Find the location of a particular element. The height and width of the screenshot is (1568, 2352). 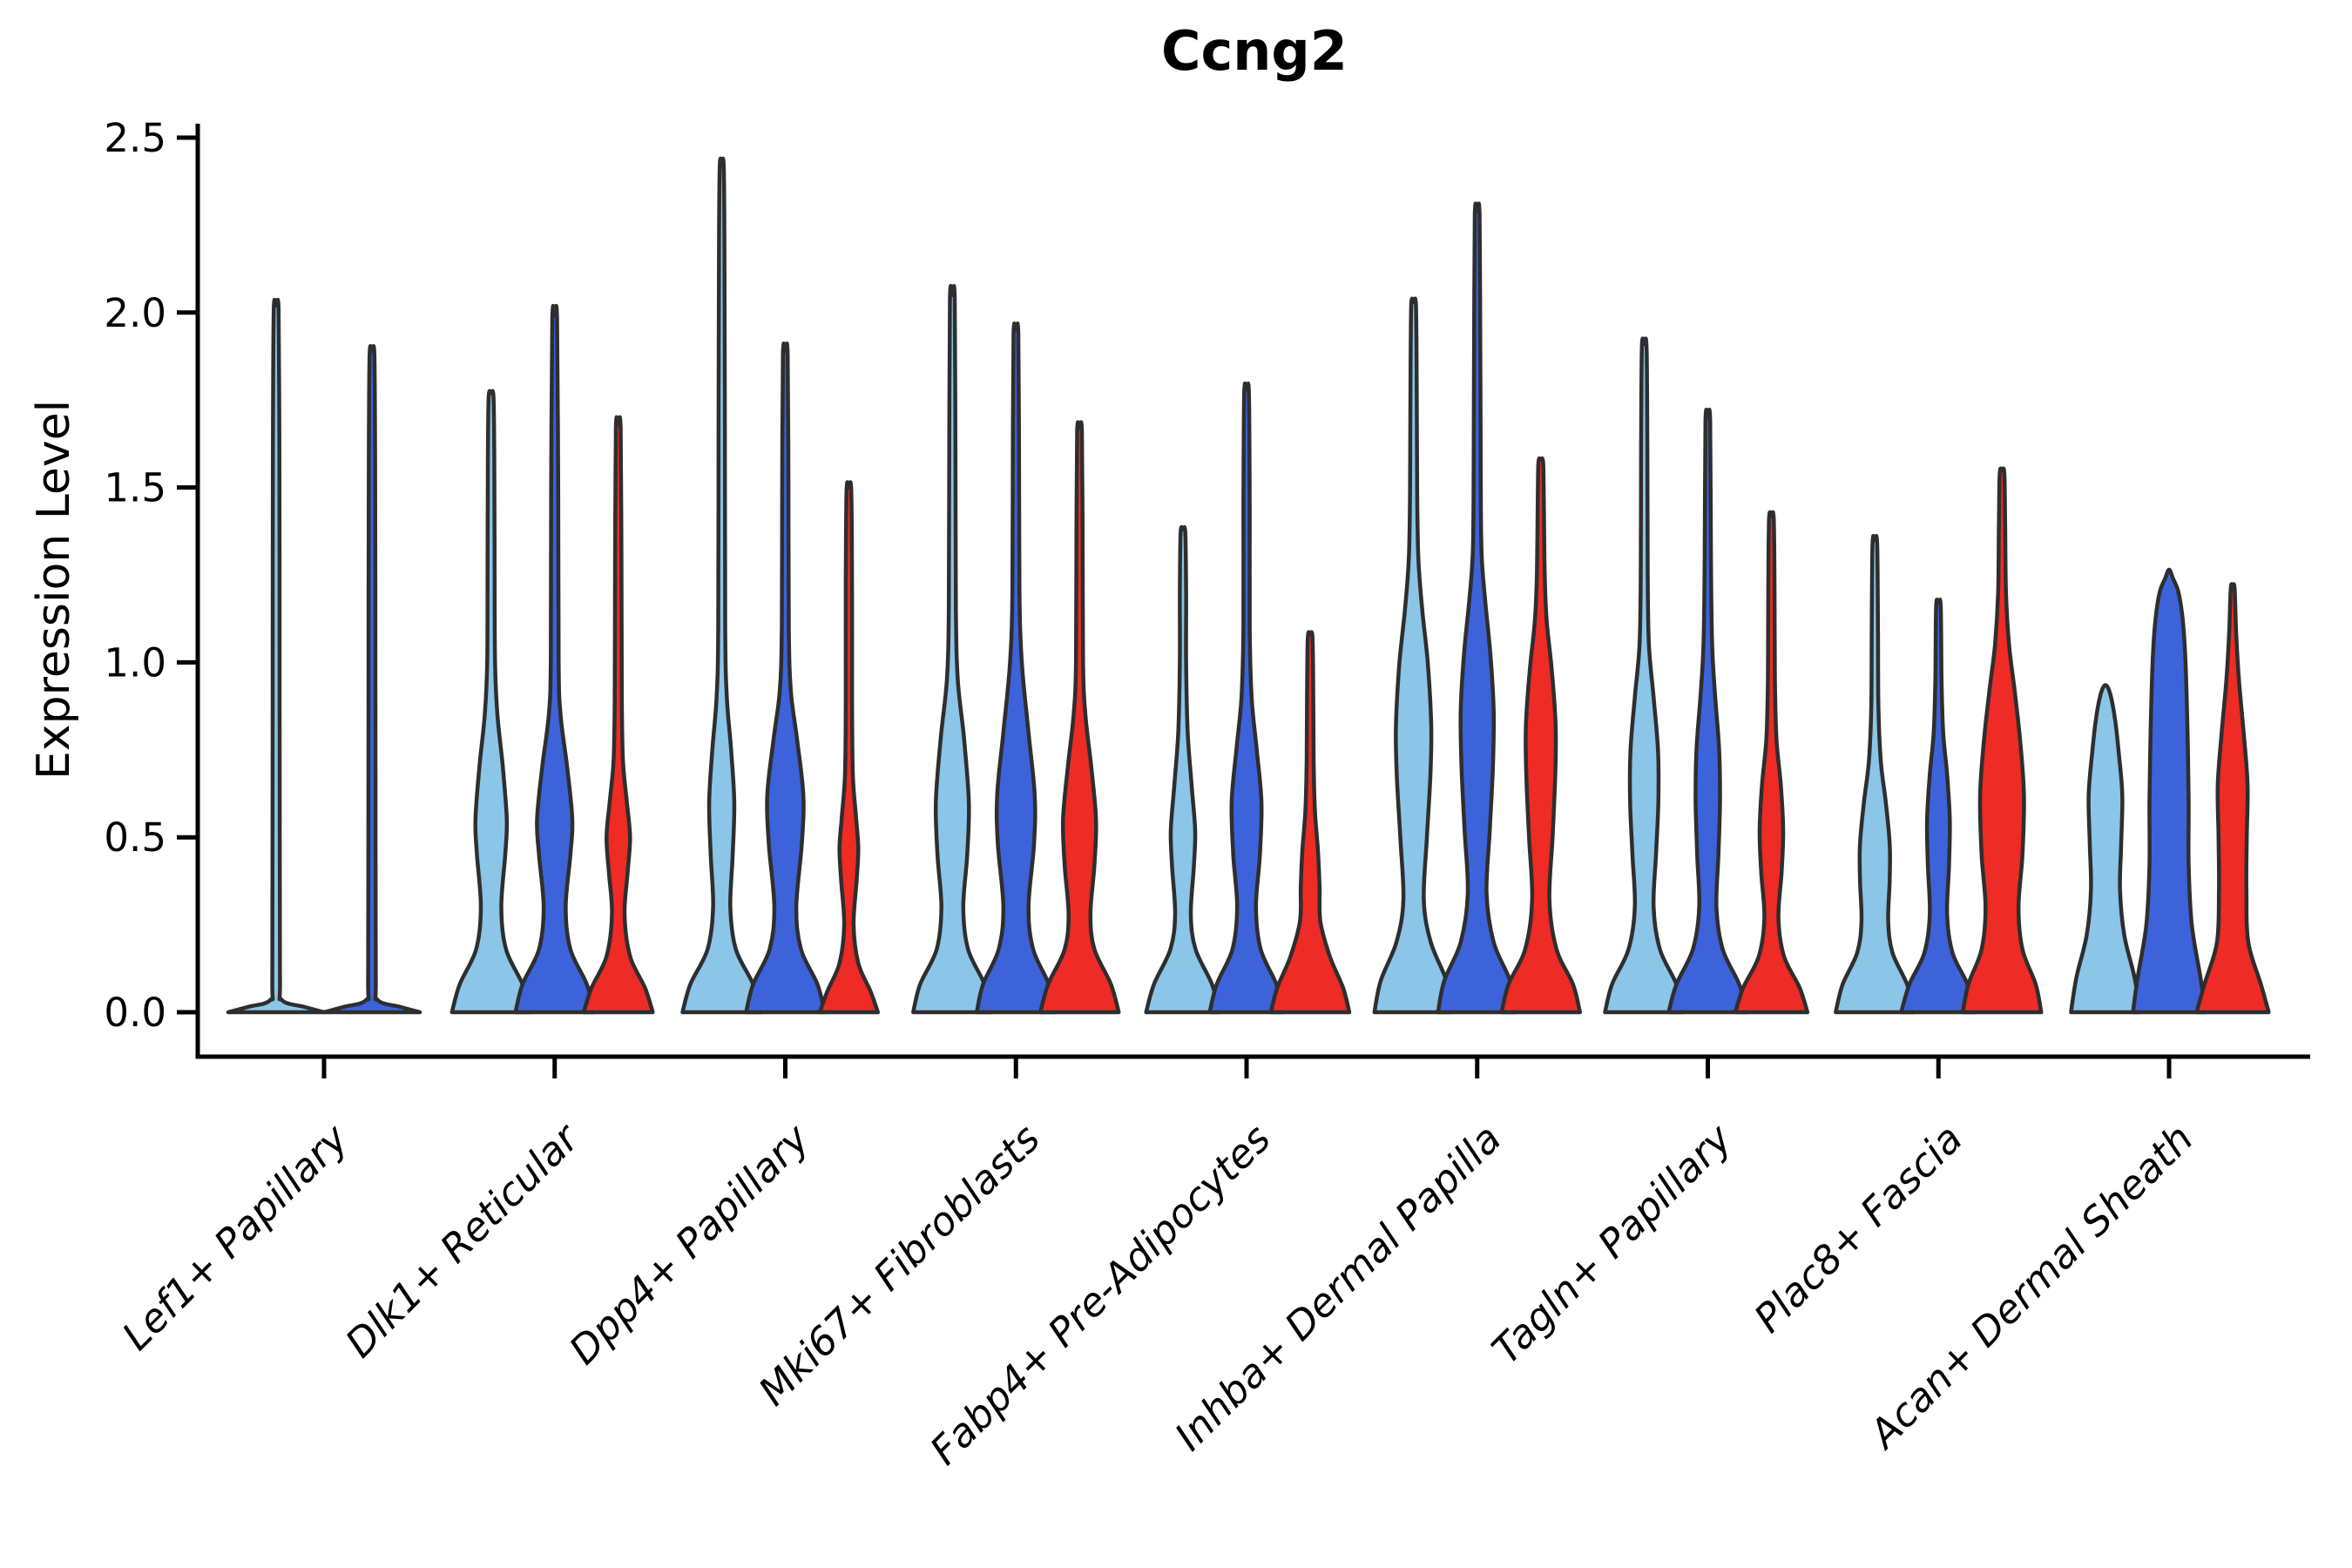

violin-acan-dermal-sheath-light_blue is located at coordinates (2105, 849).